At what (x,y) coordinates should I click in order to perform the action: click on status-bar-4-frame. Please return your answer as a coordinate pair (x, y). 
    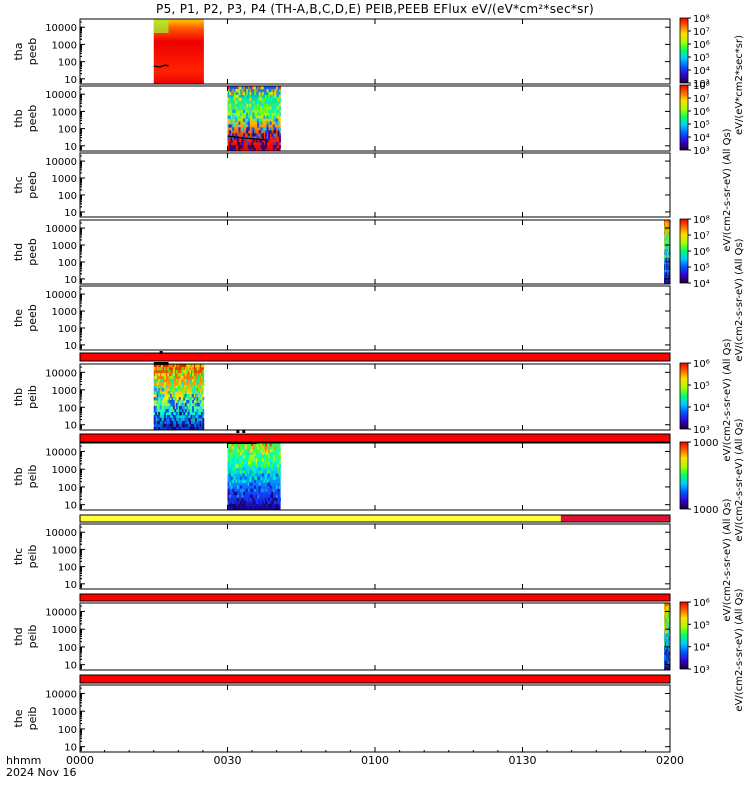
    Looking at the image, I should click on (375, 597).